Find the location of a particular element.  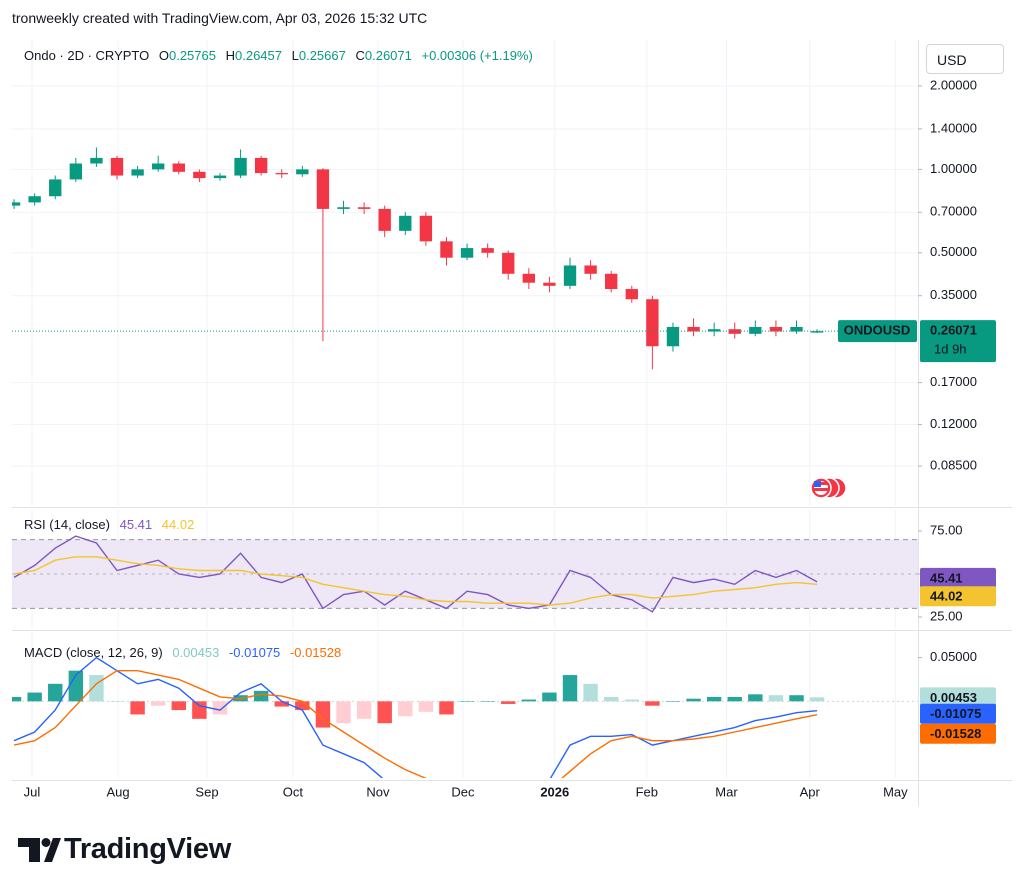

flag-icon is located at coordinates (828, 488).